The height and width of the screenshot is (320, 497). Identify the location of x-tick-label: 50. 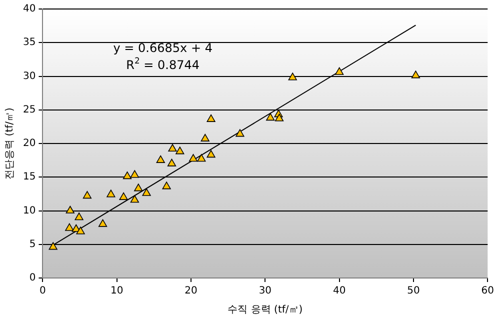
(413, 291).